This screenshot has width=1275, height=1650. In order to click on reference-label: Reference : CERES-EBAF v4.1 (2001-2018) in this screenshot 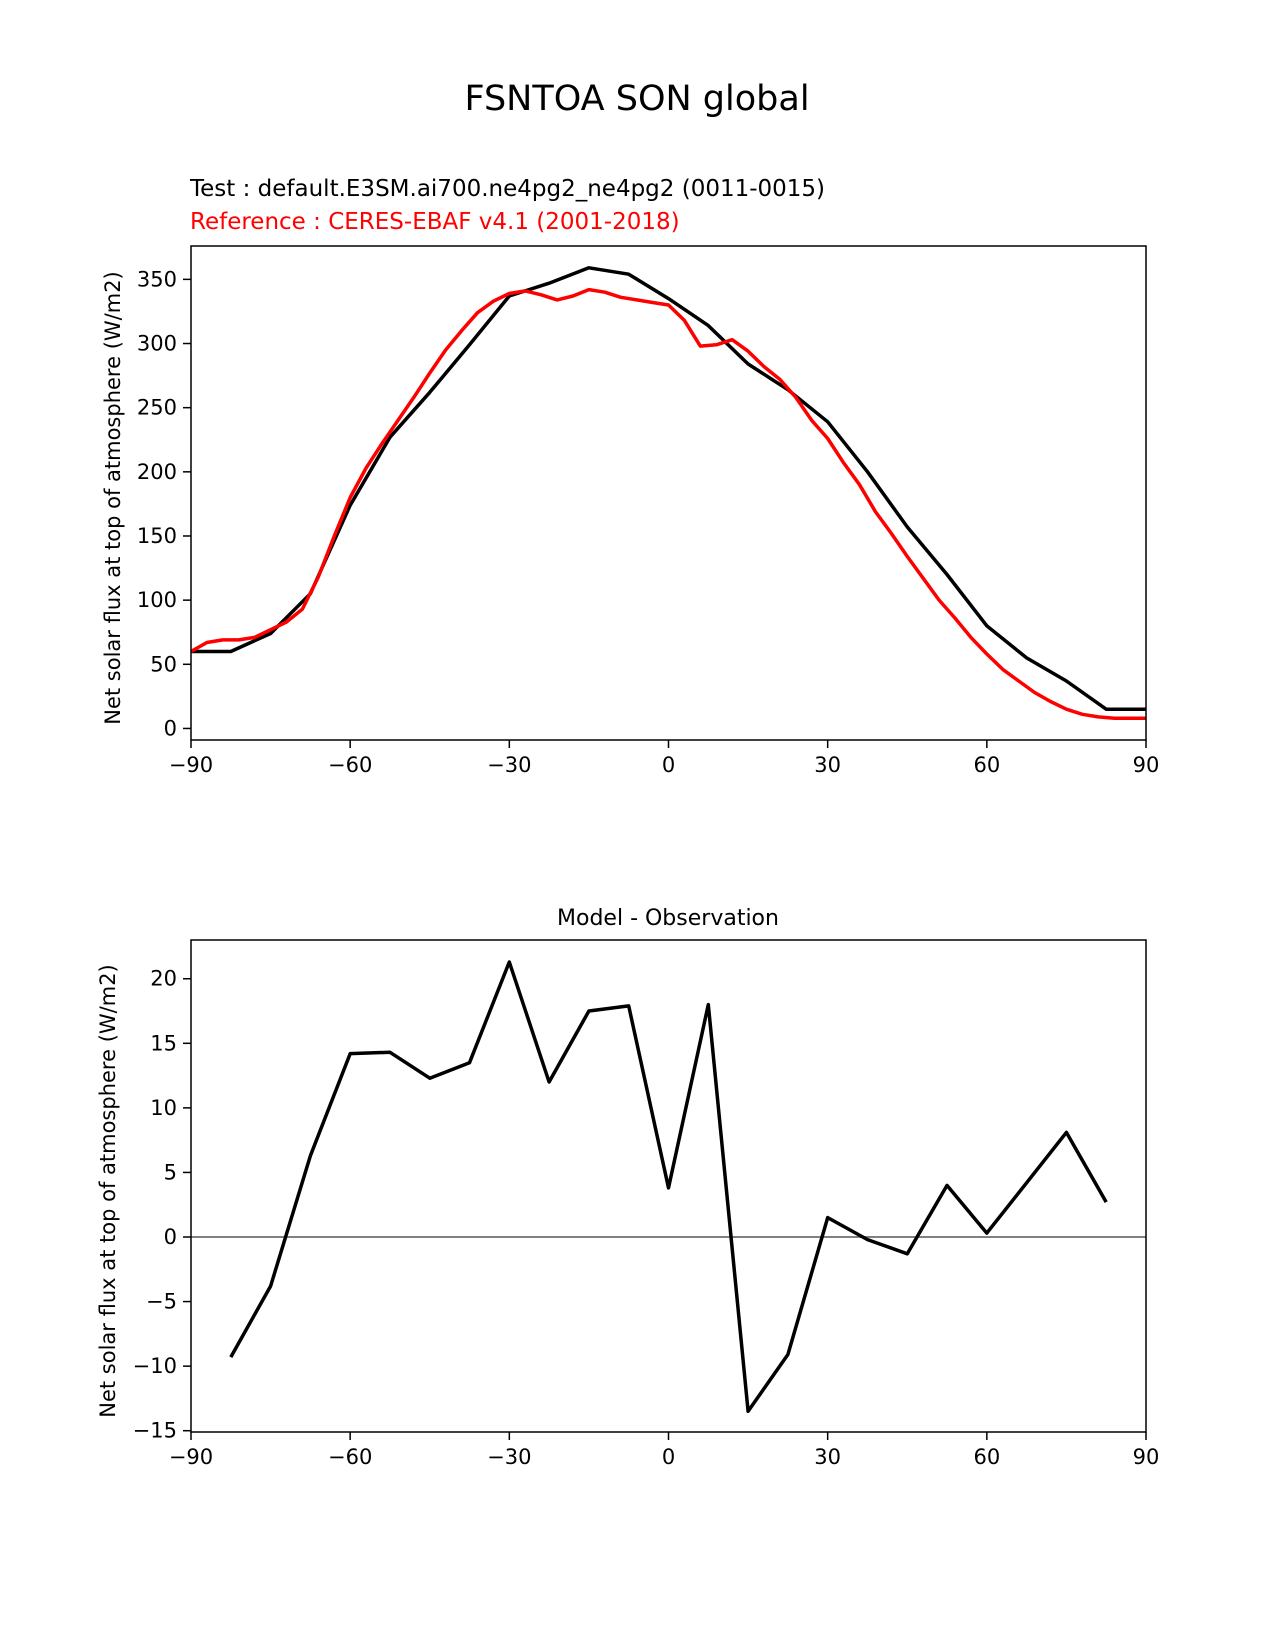, I will do `click(435, 222)`.